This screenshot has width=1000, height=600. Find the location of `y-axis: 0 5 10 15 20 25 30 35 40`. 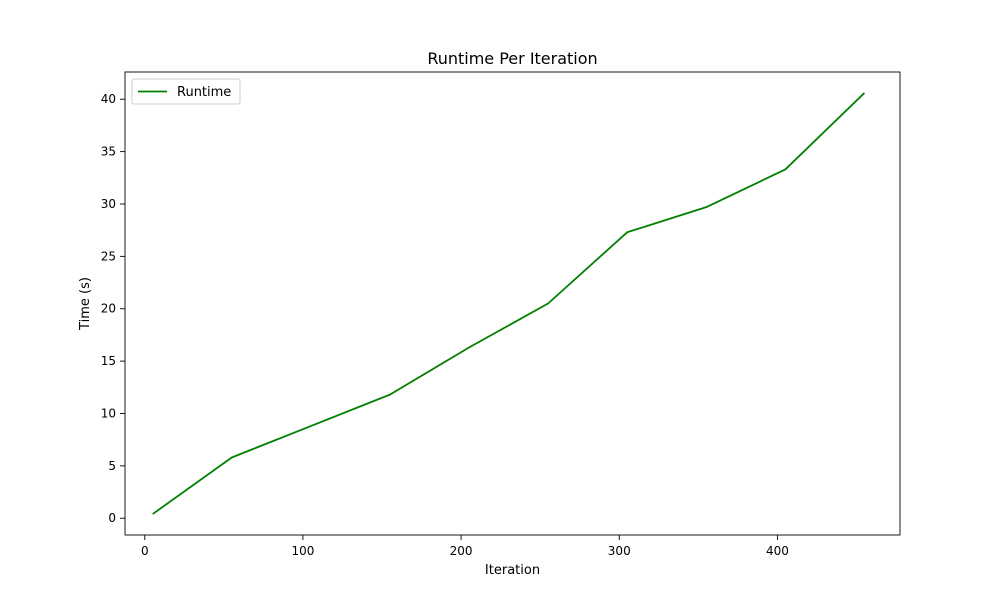

y-axis: 0 5 10 15 20 25 30 35 40 is located at coordinates (113, 308).